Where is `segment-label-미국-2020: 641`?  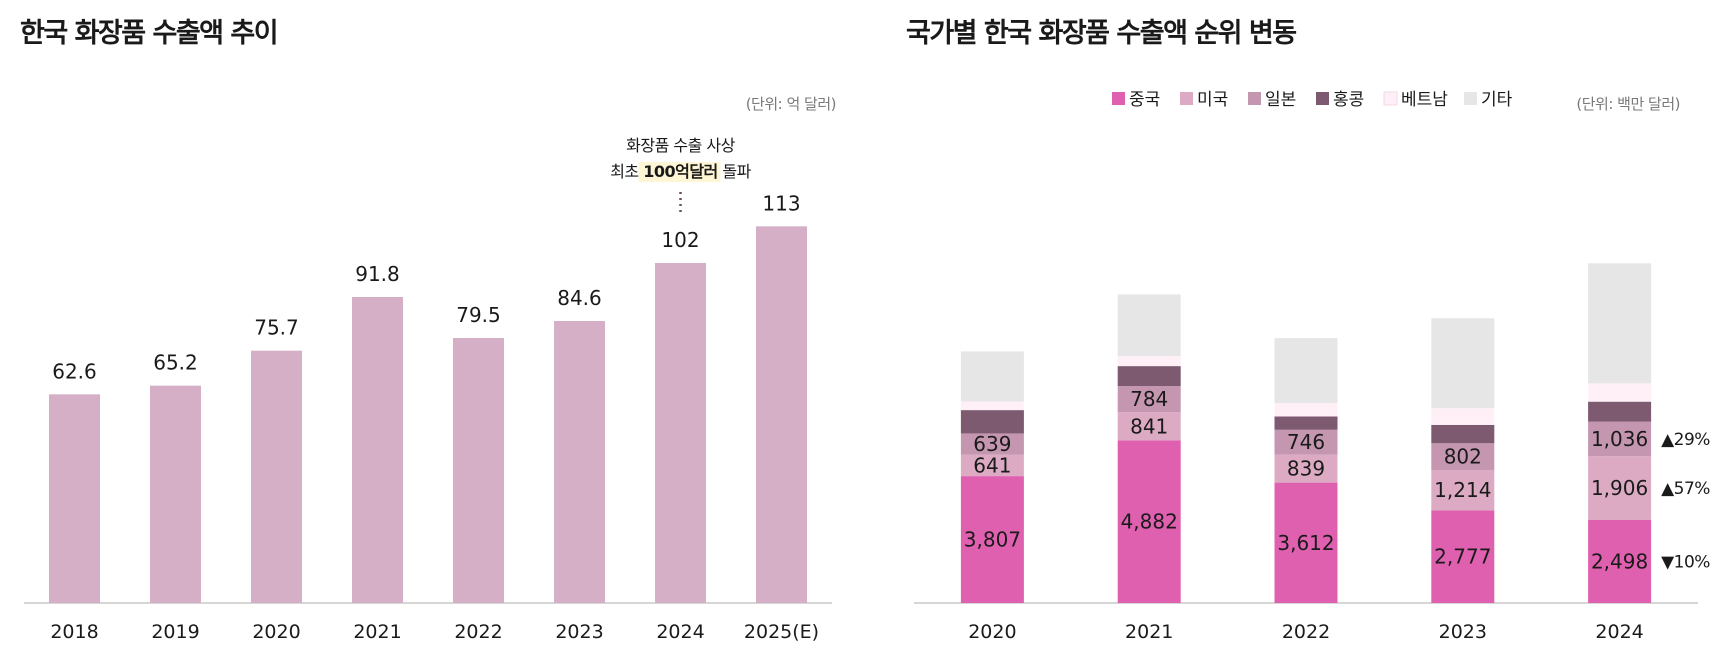
segment-label-미국-2020: 641 is located at coordinates (992, 465).